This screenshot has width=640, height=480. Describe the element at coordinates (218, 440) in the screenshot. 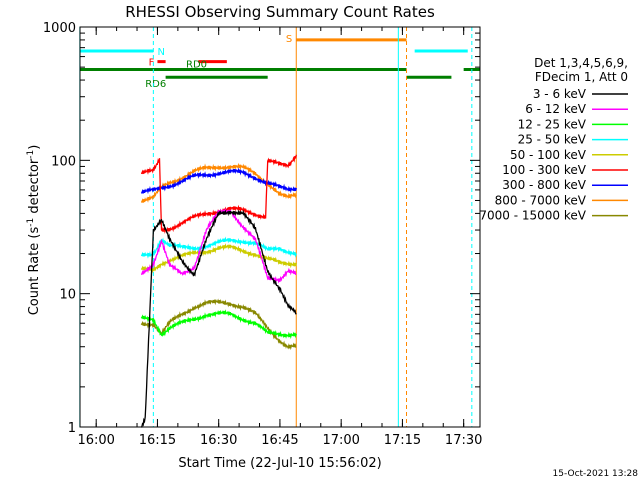

I see `x-tick-label: 16:30` at that location.